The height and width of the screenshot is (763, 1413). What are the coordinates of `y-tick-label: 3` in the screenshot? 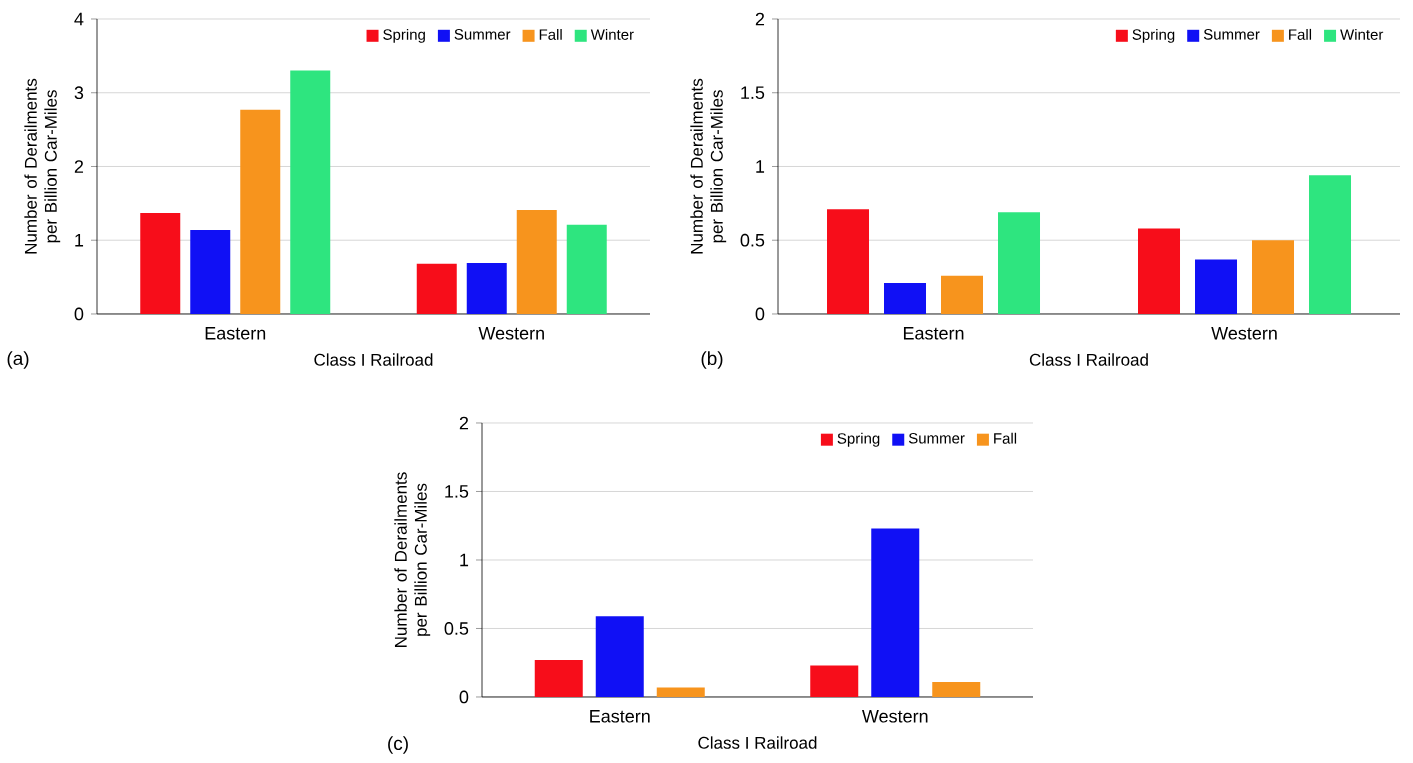 It's located at (79, 93).